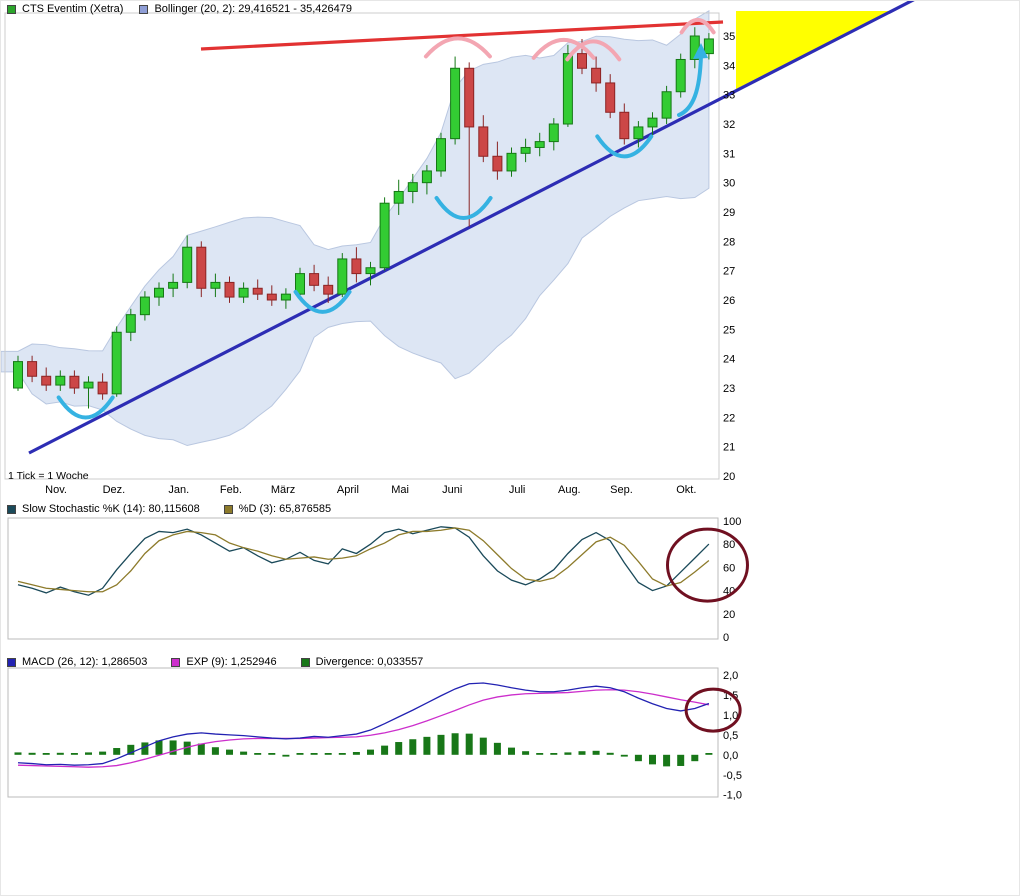 The height and width of the screenshot is (896, 1020). Describe the element at coordinates (726, 638) in the screenshot. I see `svg-text: 0` at that location.